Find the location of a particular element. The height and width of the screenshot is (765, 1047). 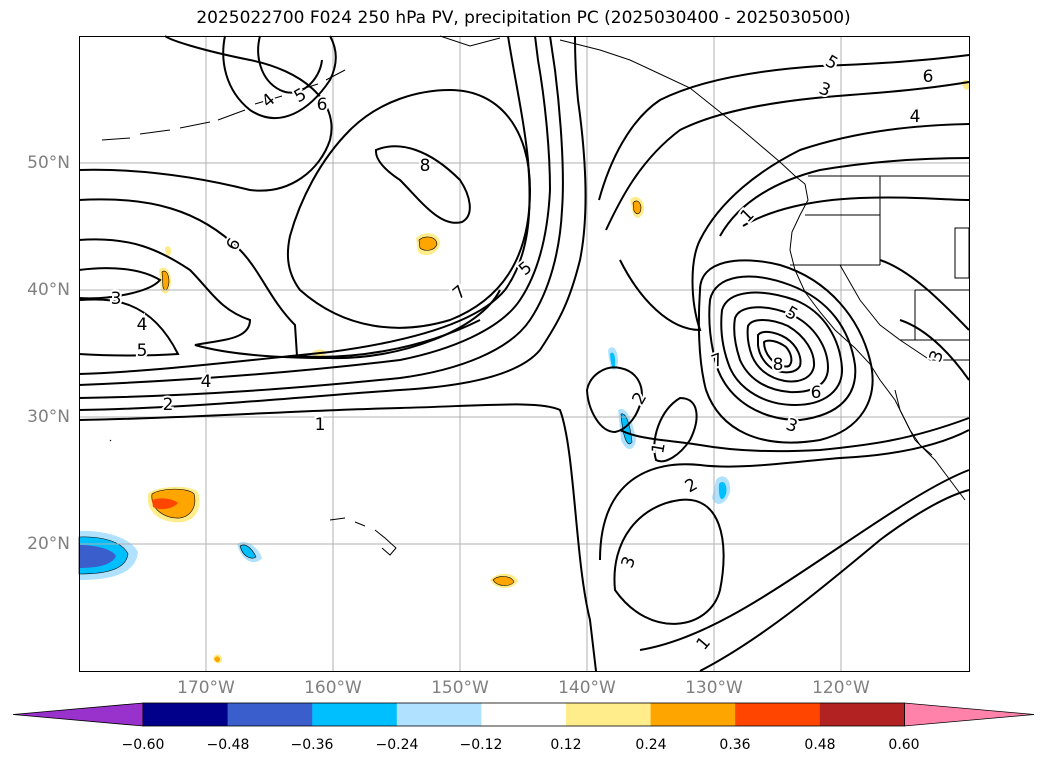

lon-label-160w: 160°W is located at coordinates (333, 688).